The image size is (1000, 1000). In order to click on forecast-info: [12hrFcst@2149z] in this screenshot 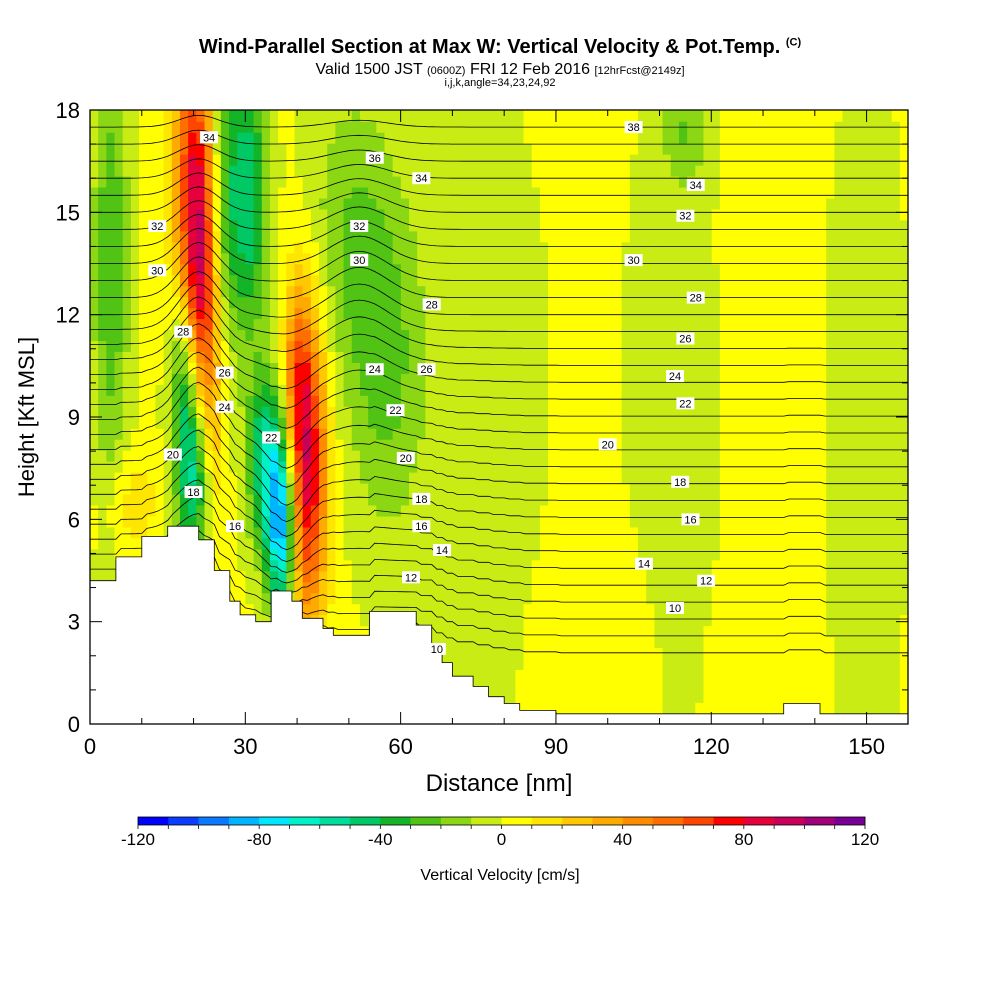, I will do `click(639, 71)`.